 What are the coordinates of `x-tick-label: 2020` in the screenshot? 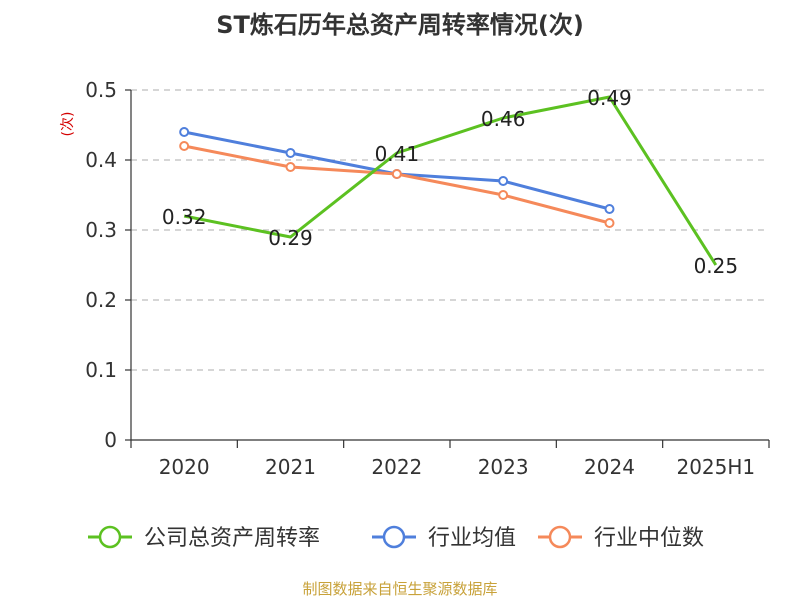 It's located at (184, 467).